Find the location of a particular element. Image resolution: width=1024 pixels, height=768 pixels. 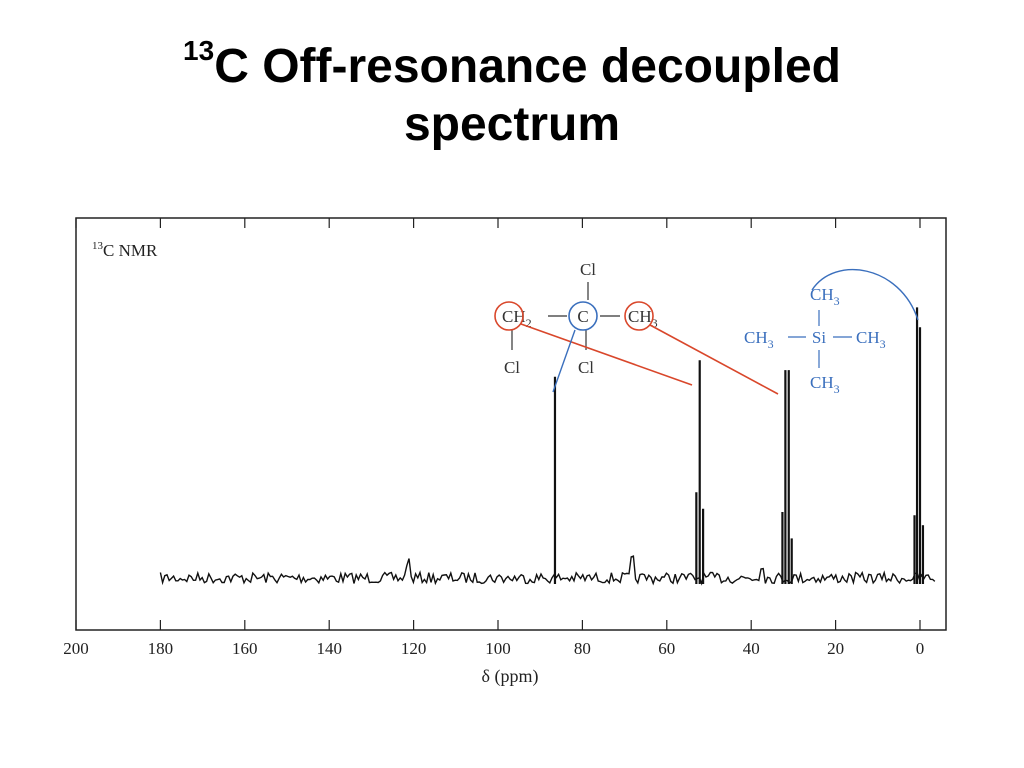

tick-label-80: 80 is located at coordinates (582, 648).